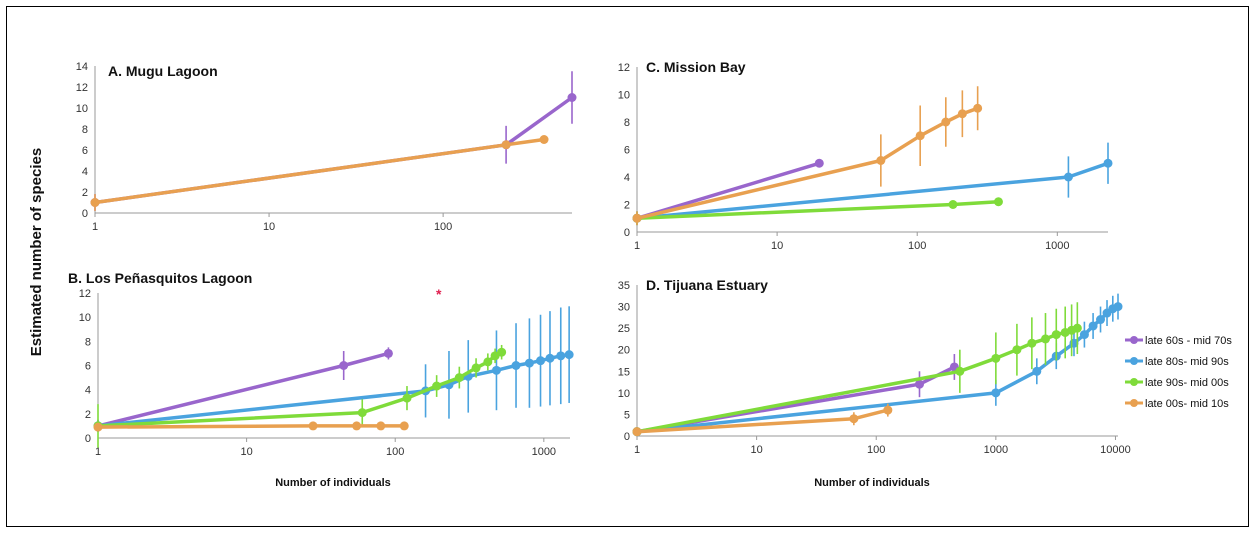 This screenshot has height=533, width=1255. I want to click on panel-title: C. Mission Bay, so click(696, 67).